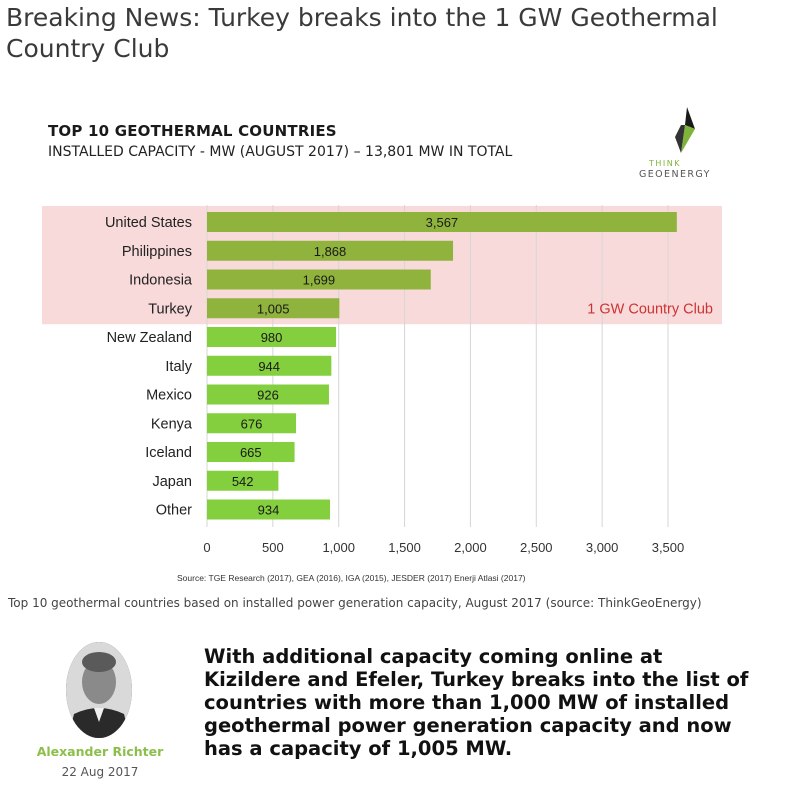 This screenshot has width=794, height=789. I want to click on data-label: 3,567, so click(442, 222).